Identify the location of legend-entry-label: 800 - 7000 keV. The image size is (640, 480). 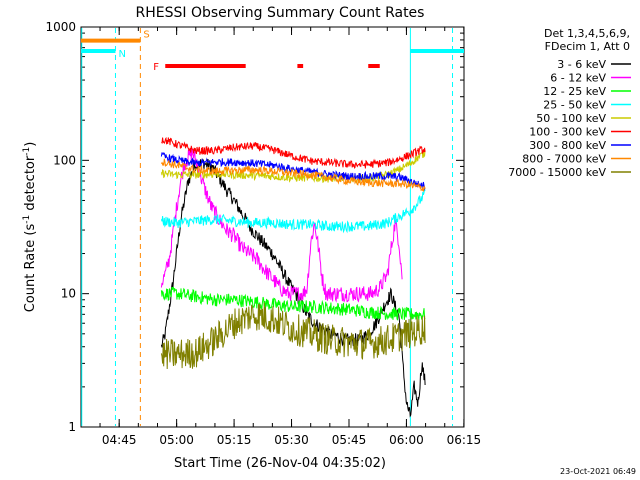
(564, 159).